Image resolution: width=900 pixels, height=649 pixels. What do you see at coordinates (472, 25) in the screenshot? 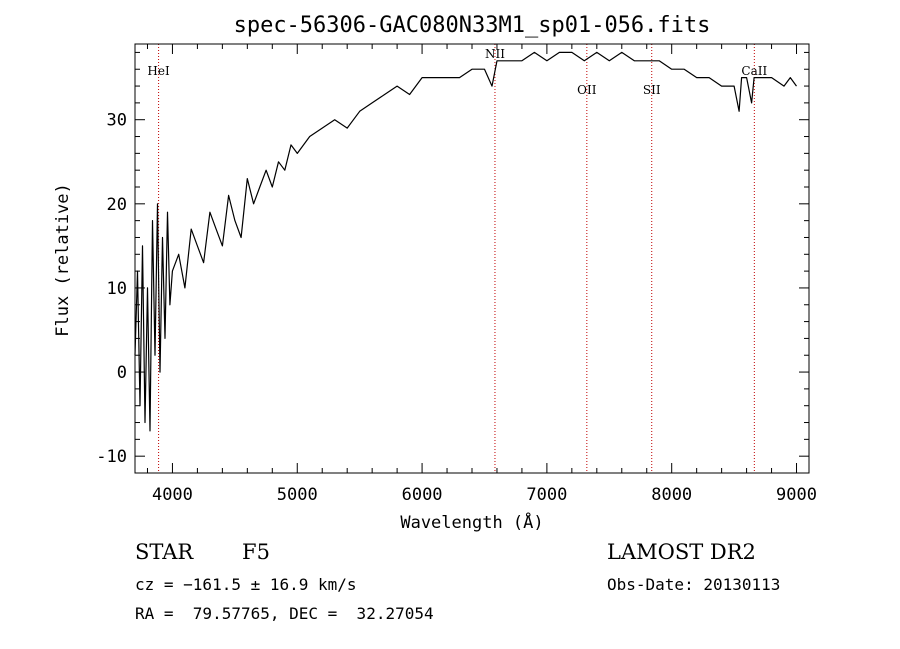
I see `chart-title: spec-56306-GAC080N33M1_sp01-056.fits` at bounding box center [472, 25].